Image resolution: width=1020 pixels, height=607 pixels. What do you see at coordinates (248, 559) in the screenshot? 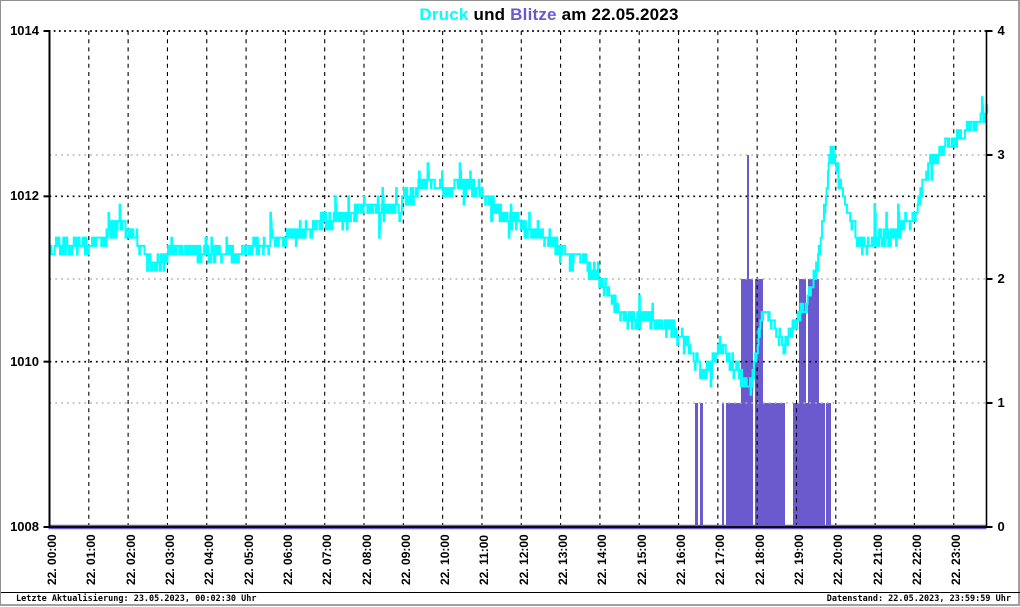
I see `x-axis-label: 22. 05:00` at bounding box center [248, 559].